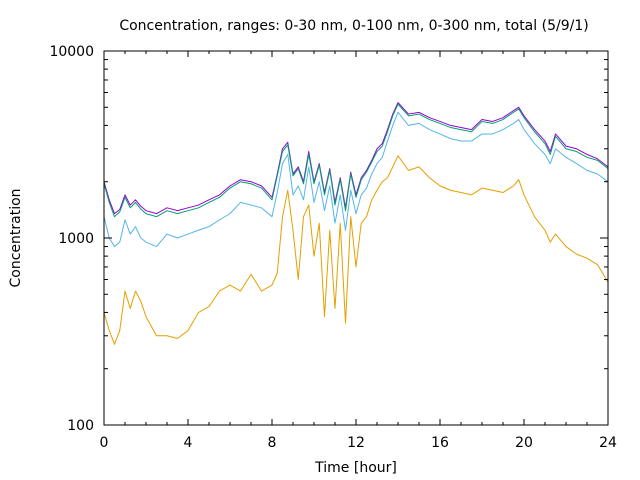  I want to click on y-axis-label: Concentration, so click(16, 237).